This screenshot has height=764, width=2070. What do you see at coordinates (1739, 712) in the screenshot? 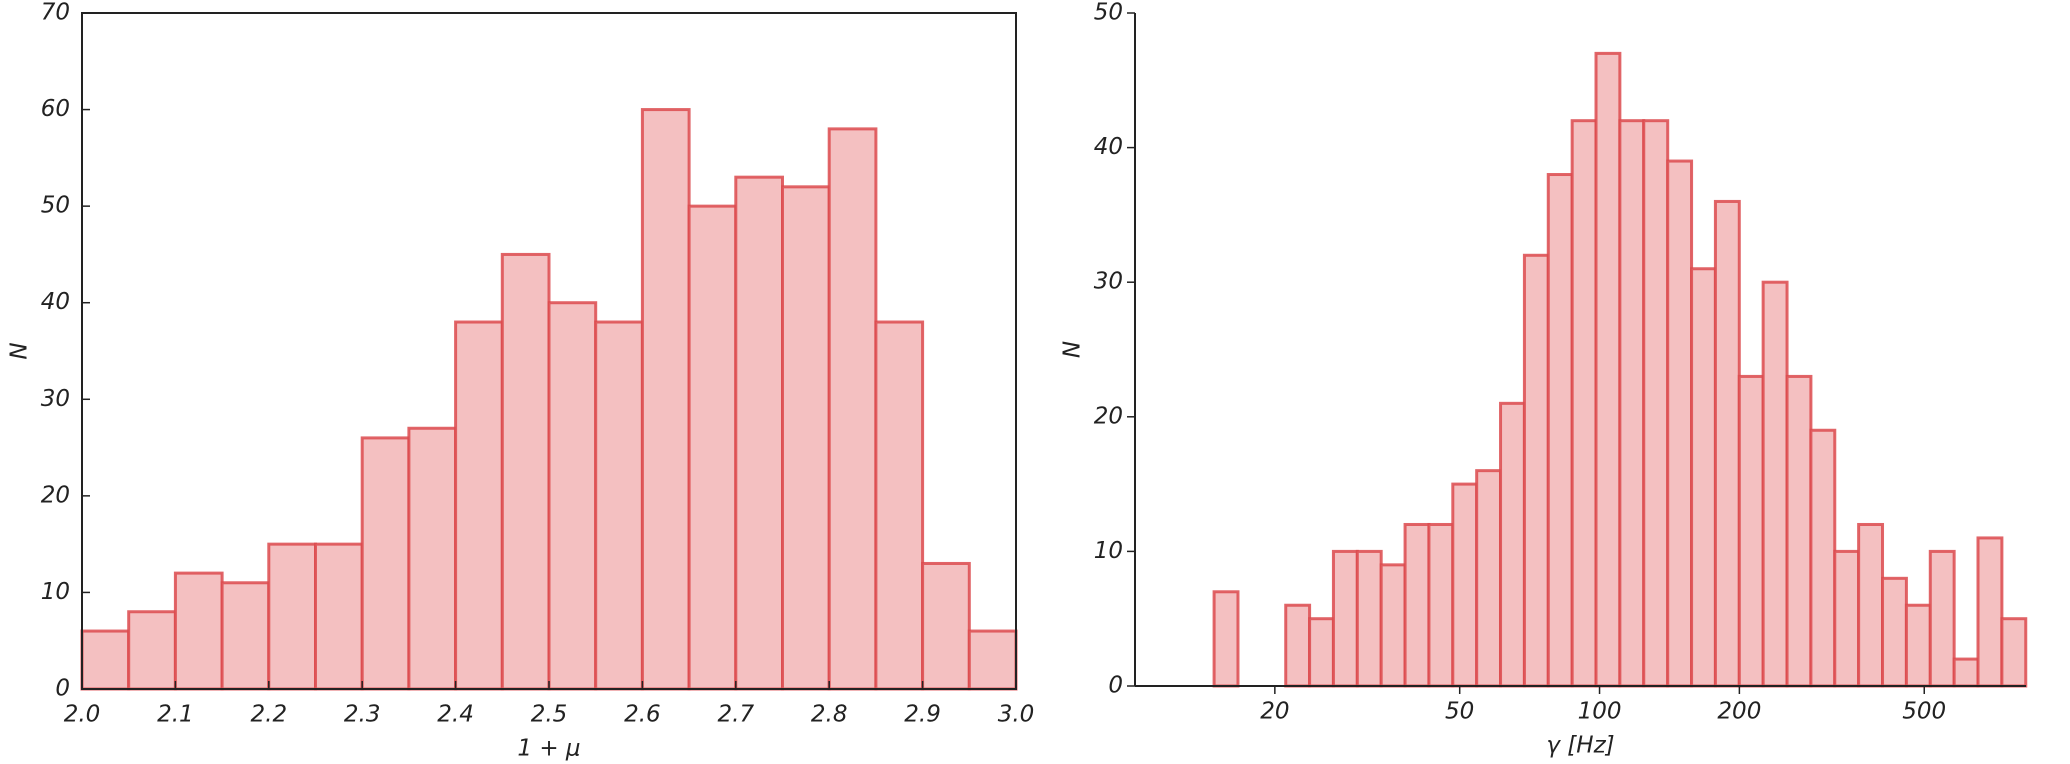
I see `x-tick-label: 200` at bounding box center [1739, 712].